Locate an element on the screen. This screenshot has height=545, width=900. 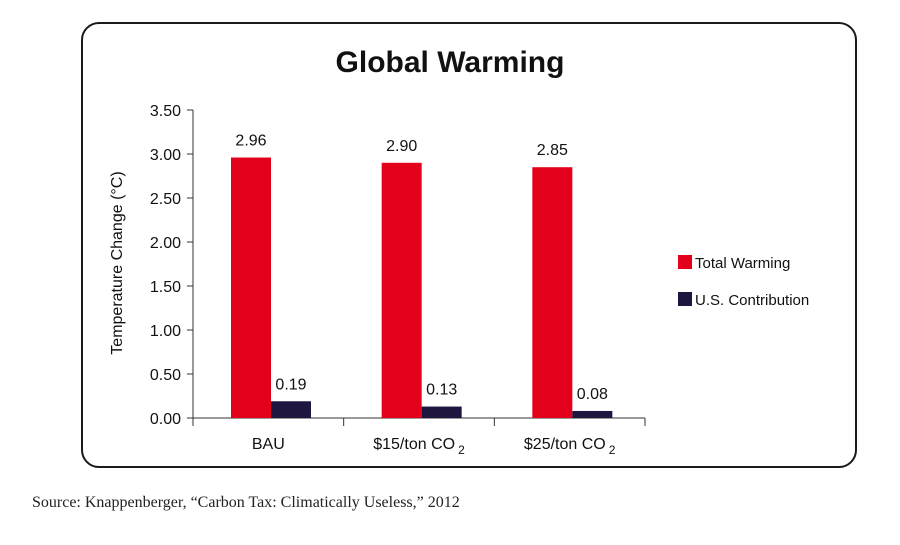
data-label: 2.96 is located at coordinates (250, 141).